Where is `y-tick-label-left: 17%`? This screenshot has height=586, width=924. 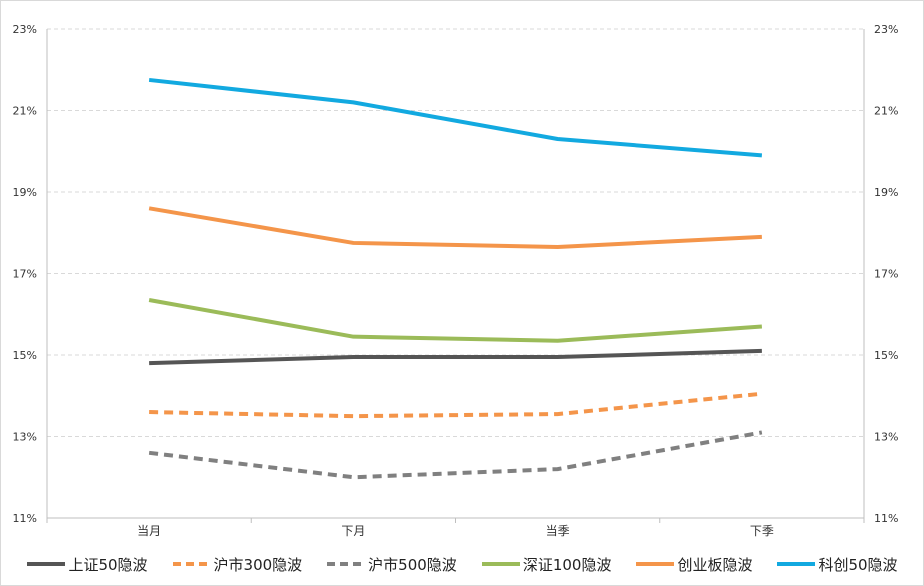 y-tick-label-left: 17% is located at coordinates (25, 274).